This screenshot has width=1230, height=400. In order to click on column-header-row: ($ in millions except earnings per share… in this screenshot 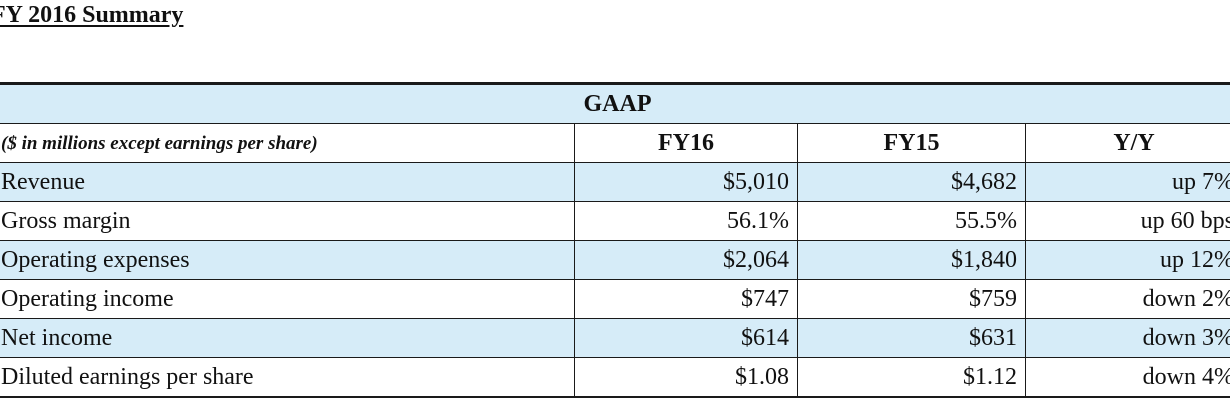, I will do `click(615, 143)`.